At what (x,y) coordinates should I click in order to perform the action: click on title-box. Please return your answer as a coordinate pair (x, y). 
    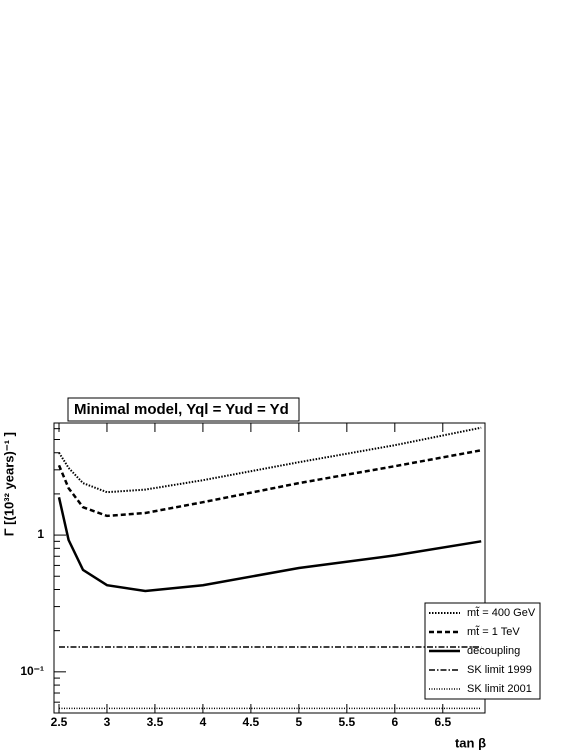
    Looking at the image, I should click on (183, 409).